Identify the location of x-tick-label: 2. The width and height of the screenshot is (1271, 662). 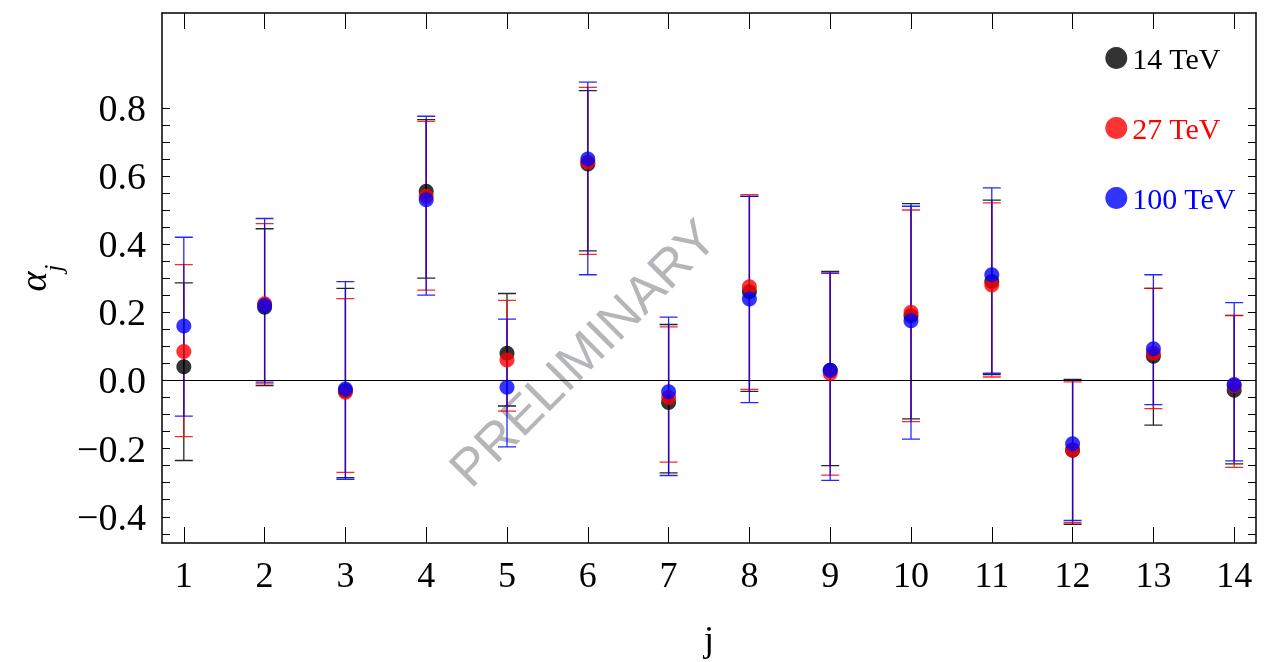
(264, 575).